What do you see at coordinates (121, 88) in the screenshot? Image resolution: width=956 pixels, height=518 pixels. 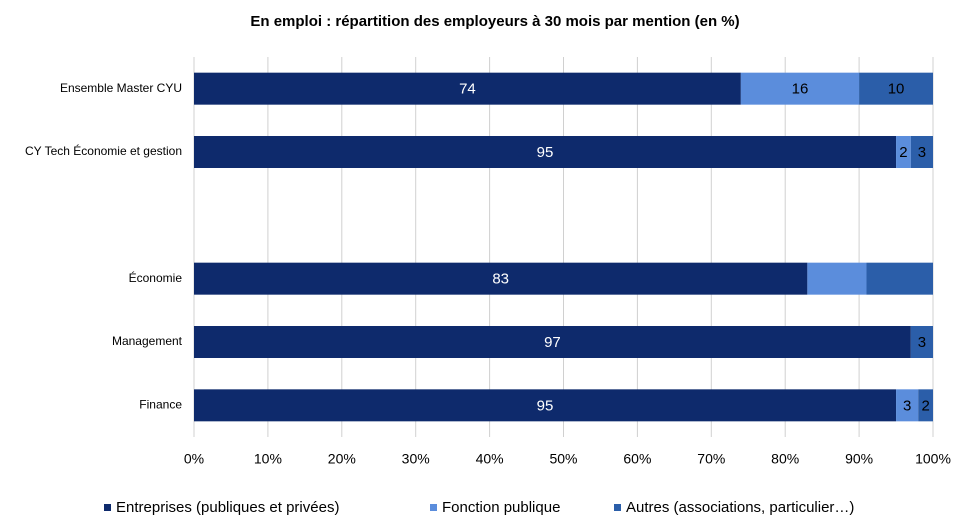 I see `y-tick-label: Ensemble Master CYU` at bounding box center [121, 88].